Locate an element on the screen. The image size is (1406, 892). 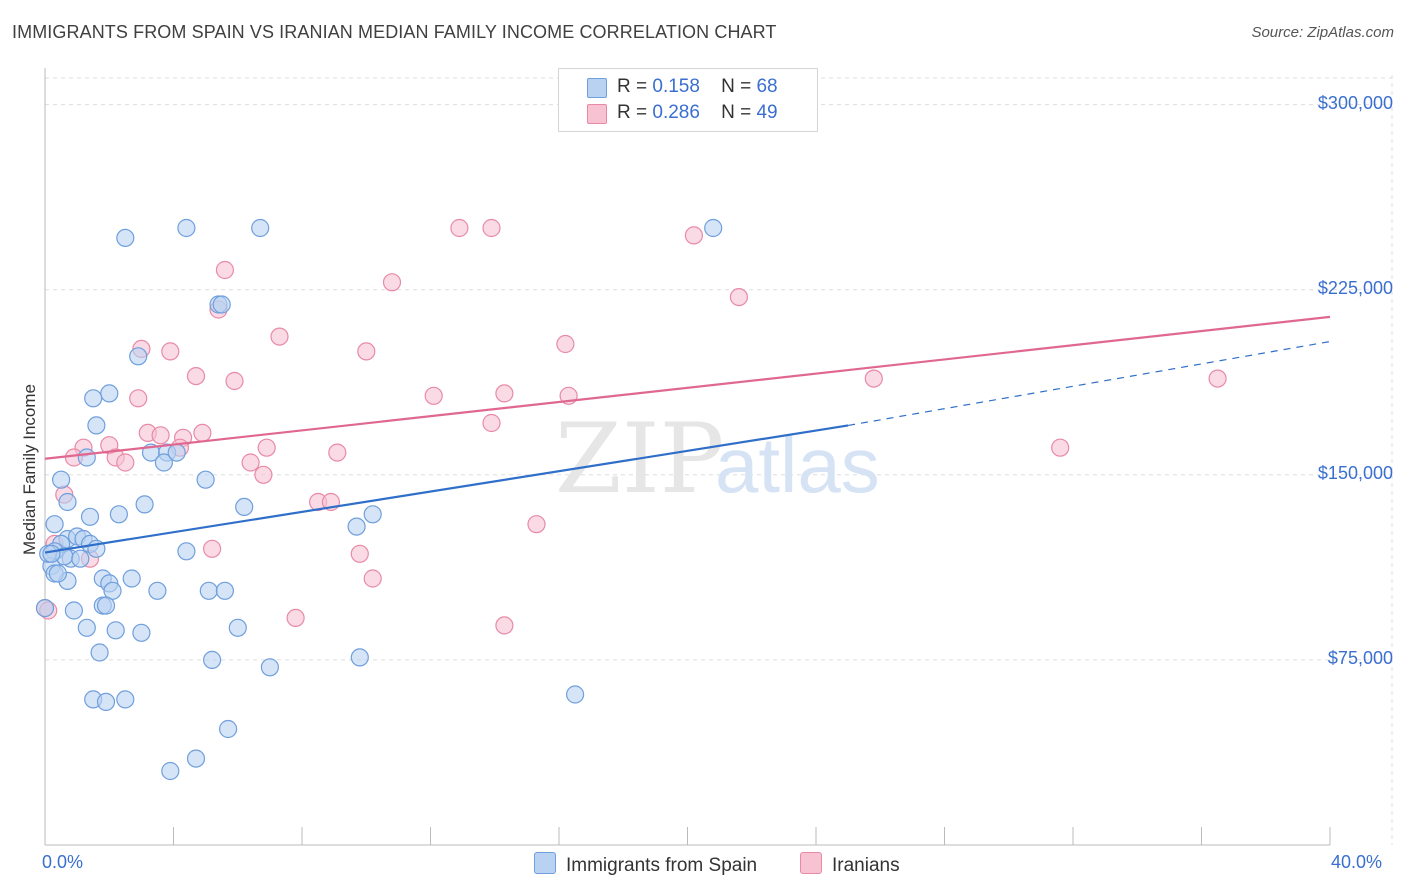
x-tick-label-min: 0.0% is located at coordinates (63, 862).